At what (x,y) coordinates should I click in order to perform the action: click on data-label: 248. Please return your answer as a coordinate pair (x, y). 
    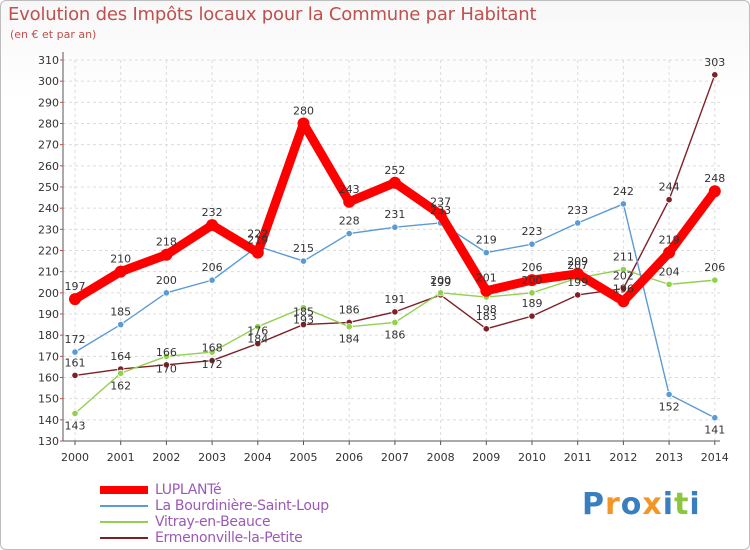
    Looking at the image, I should click on (714, 178).